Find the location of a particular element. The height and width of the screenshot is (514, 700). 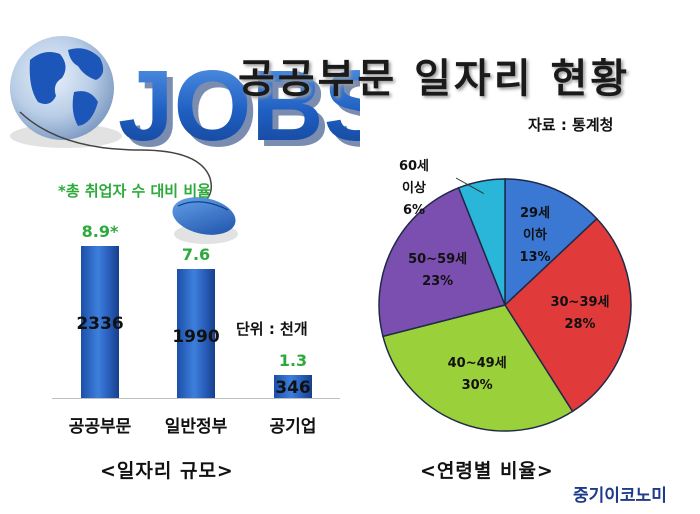

jobs-letters: JOBS JOBS is located at coordinates (239, 109).